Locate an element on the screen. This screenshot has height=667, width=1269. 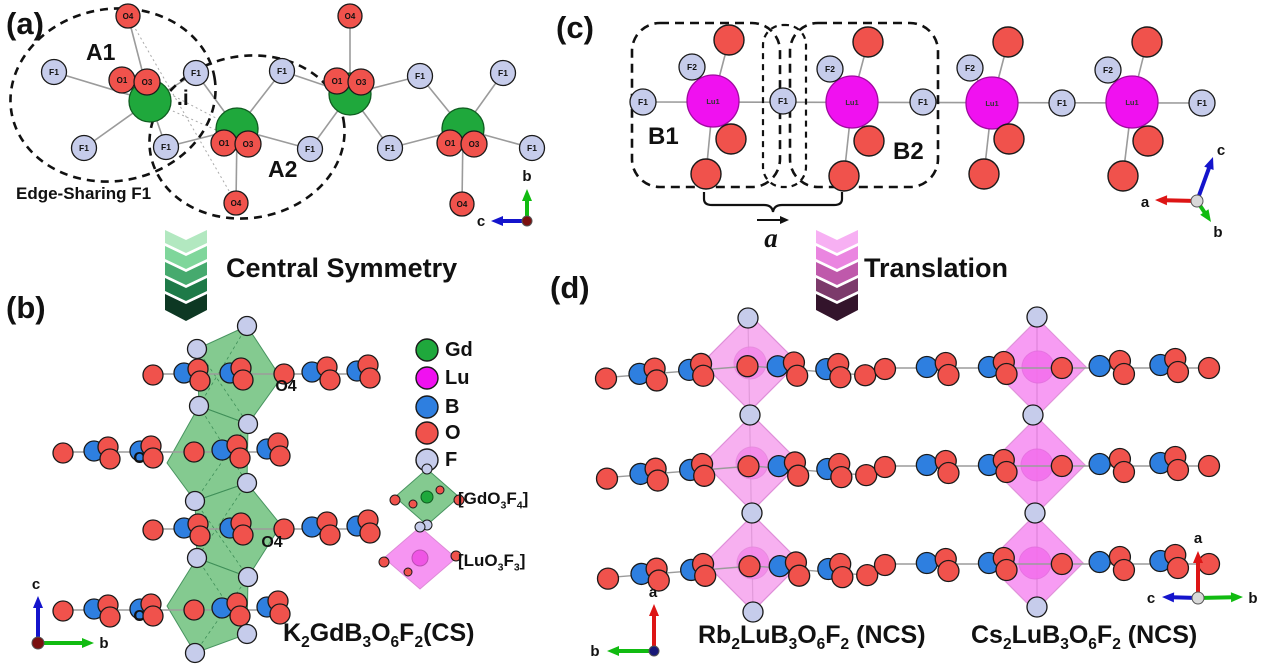
axis-arrow-c-head is located at coordinates (497, 221).